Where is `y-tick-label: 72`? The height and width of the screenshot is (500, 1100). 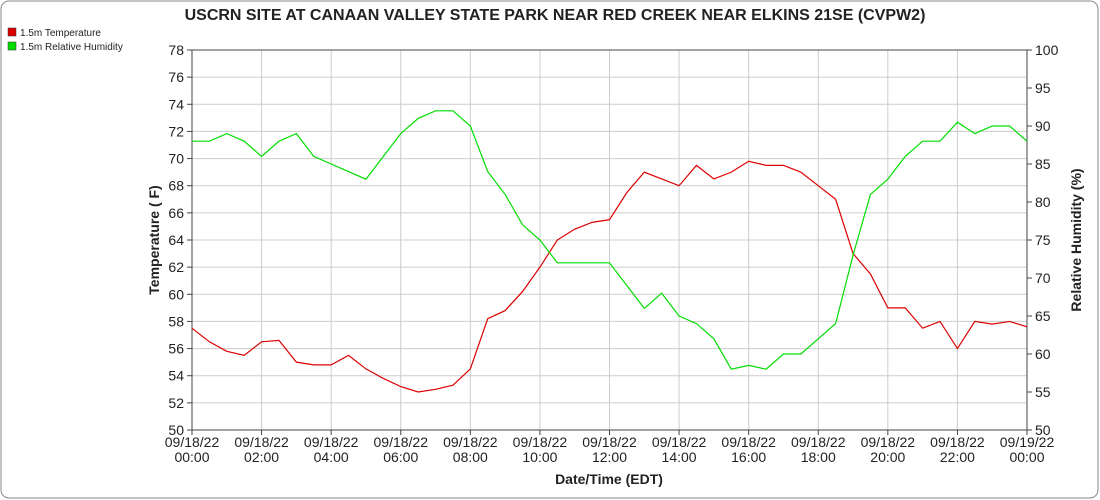 y-tick-label: 72 is located at coordinates (176, 131).